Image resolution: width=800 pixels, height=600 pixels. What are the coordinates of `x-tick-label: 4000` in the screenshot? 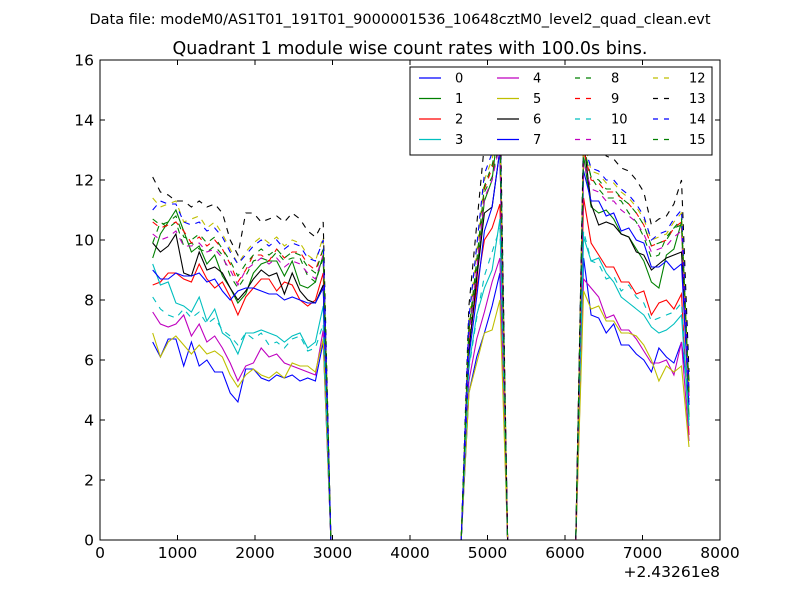 It's located at (409, 553).